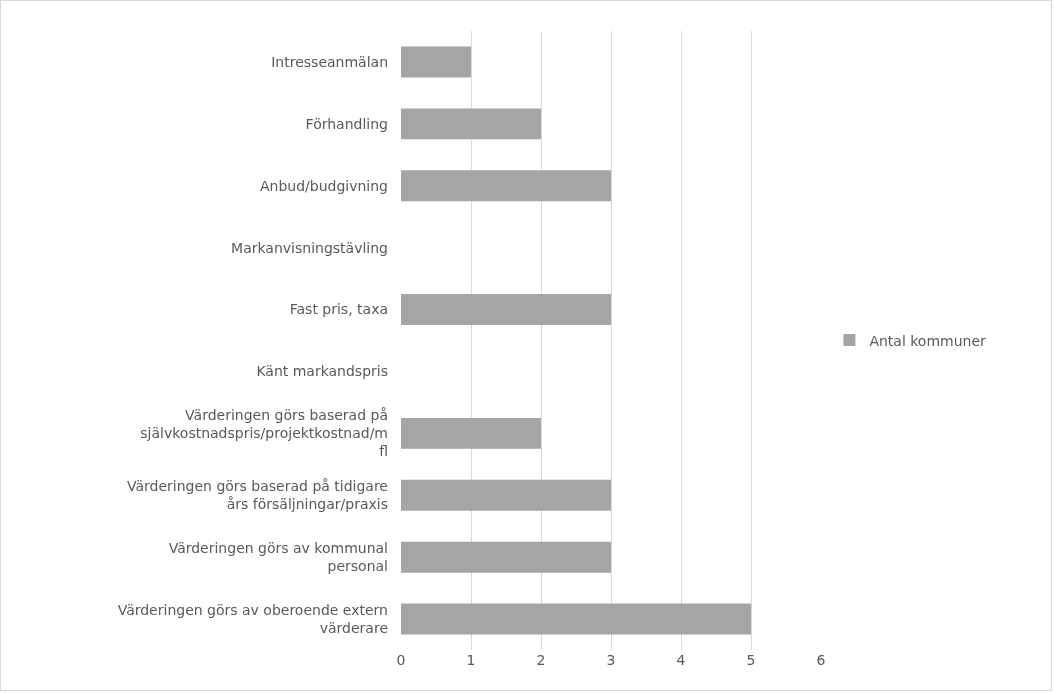  What do you see at coordinates (751, 660) in the screenshot?
I see `x-tick-label: 5` at bounding box center [751, 660].